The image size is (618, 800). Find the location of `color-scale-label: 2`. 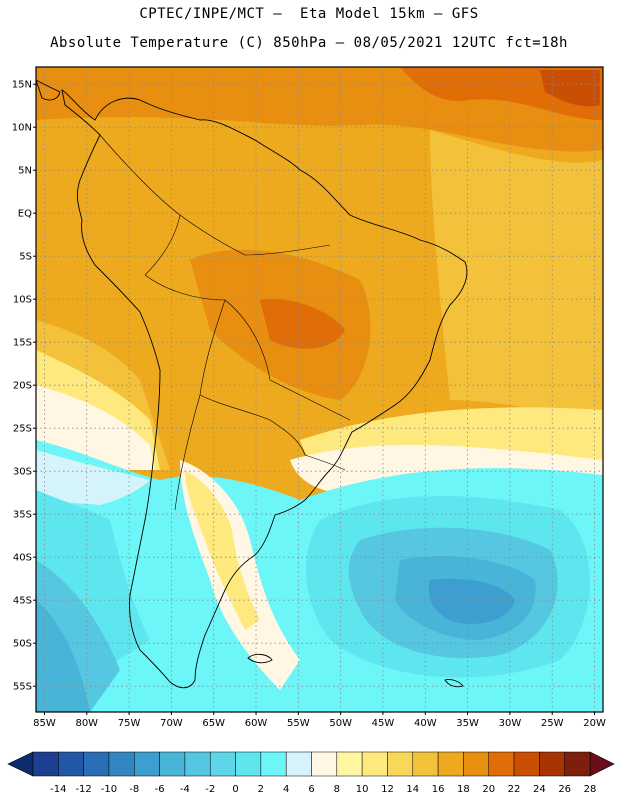

color-scale-label: 2 is located at coordinates (261, 789).